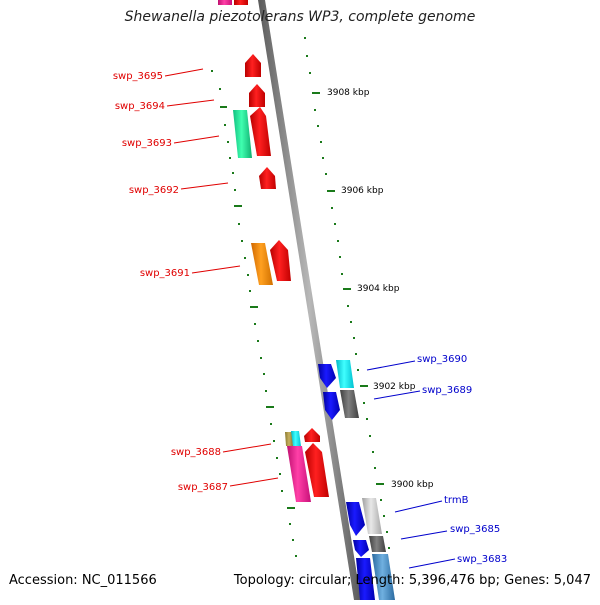  I want to click on accession-text: Accession: NC_011566, so click(83, 580).